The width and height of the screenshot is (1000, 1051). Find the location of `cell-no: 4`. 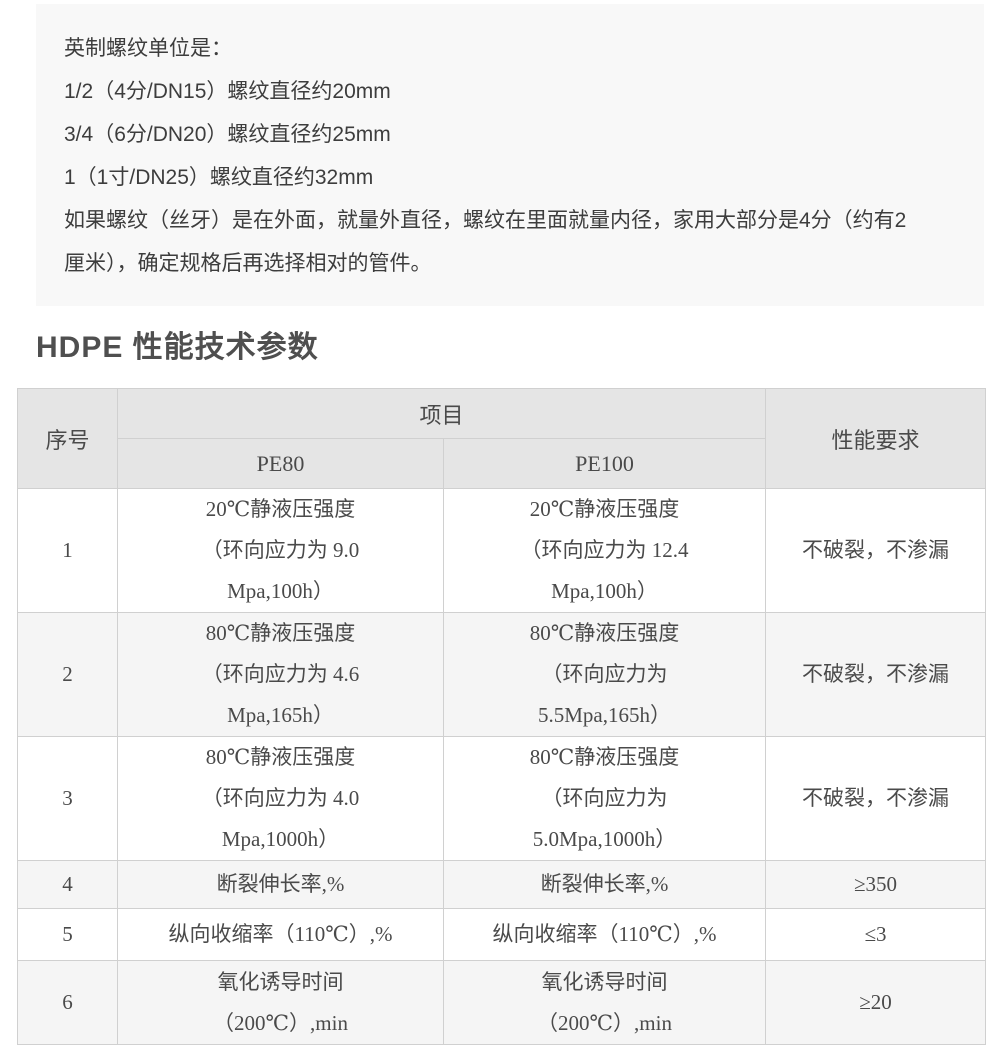

cell-no: 4 is located at coordinates (67, 884).